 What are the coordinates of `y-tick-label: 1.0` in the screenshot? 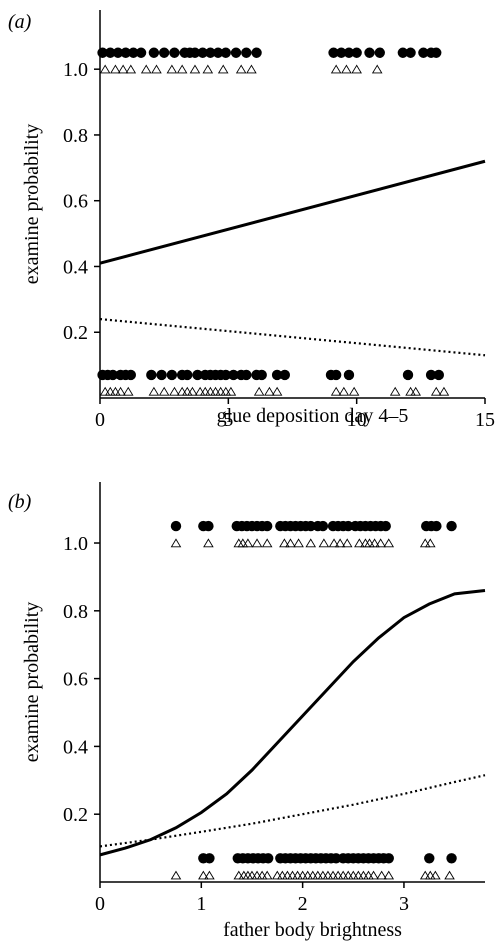 It's located at (75, 544).